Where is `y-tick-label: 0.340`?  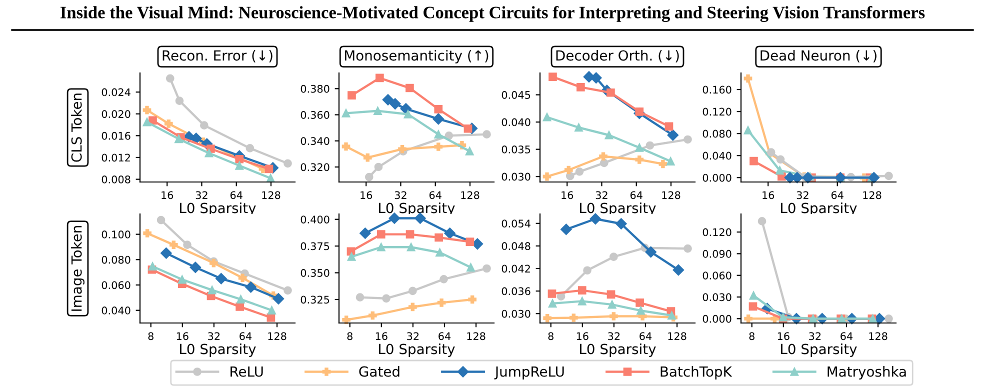
y-tick-label: 0.340 is located at coordinates (315, 141).